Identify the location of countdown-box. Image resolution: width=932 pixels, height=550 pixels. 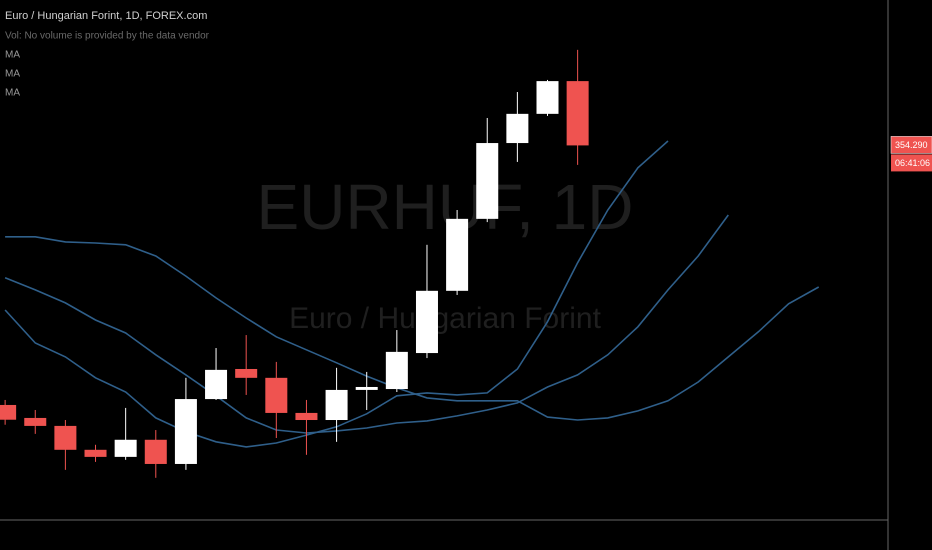
(911, 163).